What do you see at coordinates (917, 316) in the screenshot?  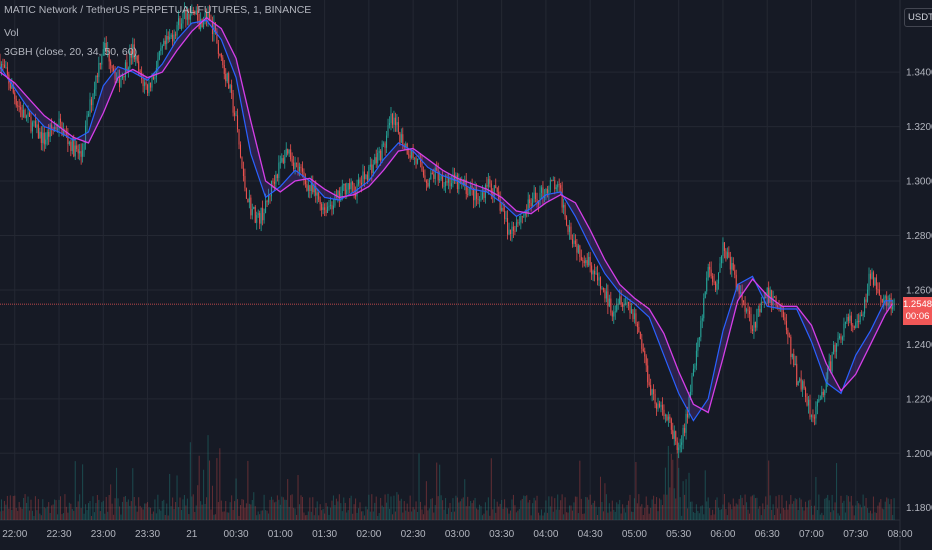 I see `bar-countdown: 00:06` at bounding box center [917, 316].